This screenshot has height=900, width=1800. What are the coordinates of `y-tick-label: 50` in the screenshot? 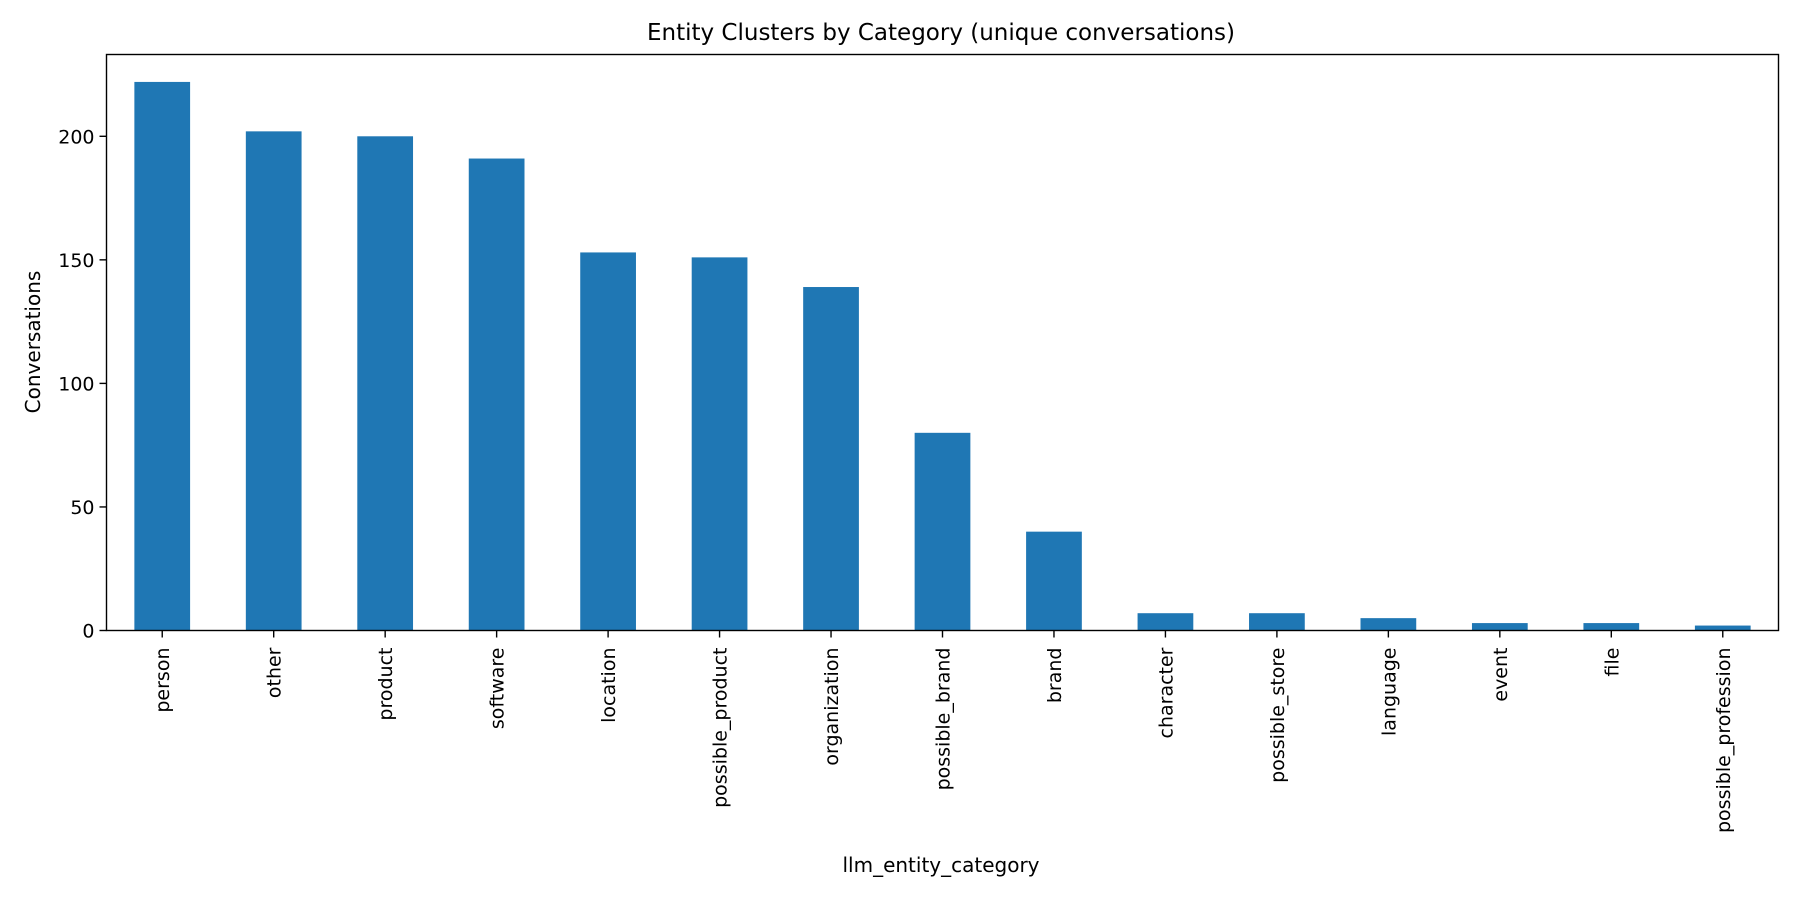 It's located at (82, 508).